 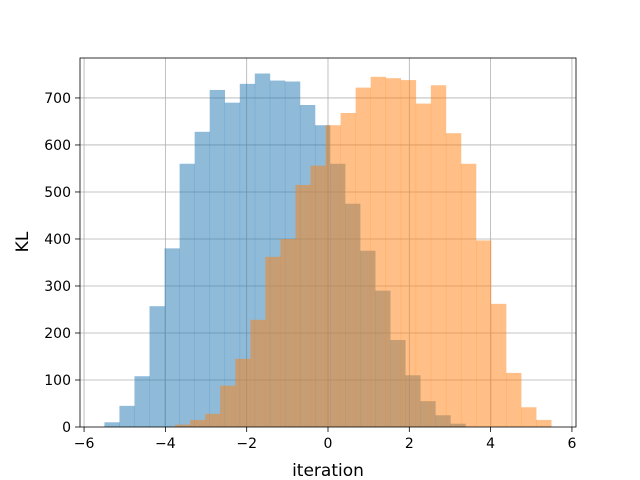 I want to click on y-tick-label: 100, so click(x=57, y=381).